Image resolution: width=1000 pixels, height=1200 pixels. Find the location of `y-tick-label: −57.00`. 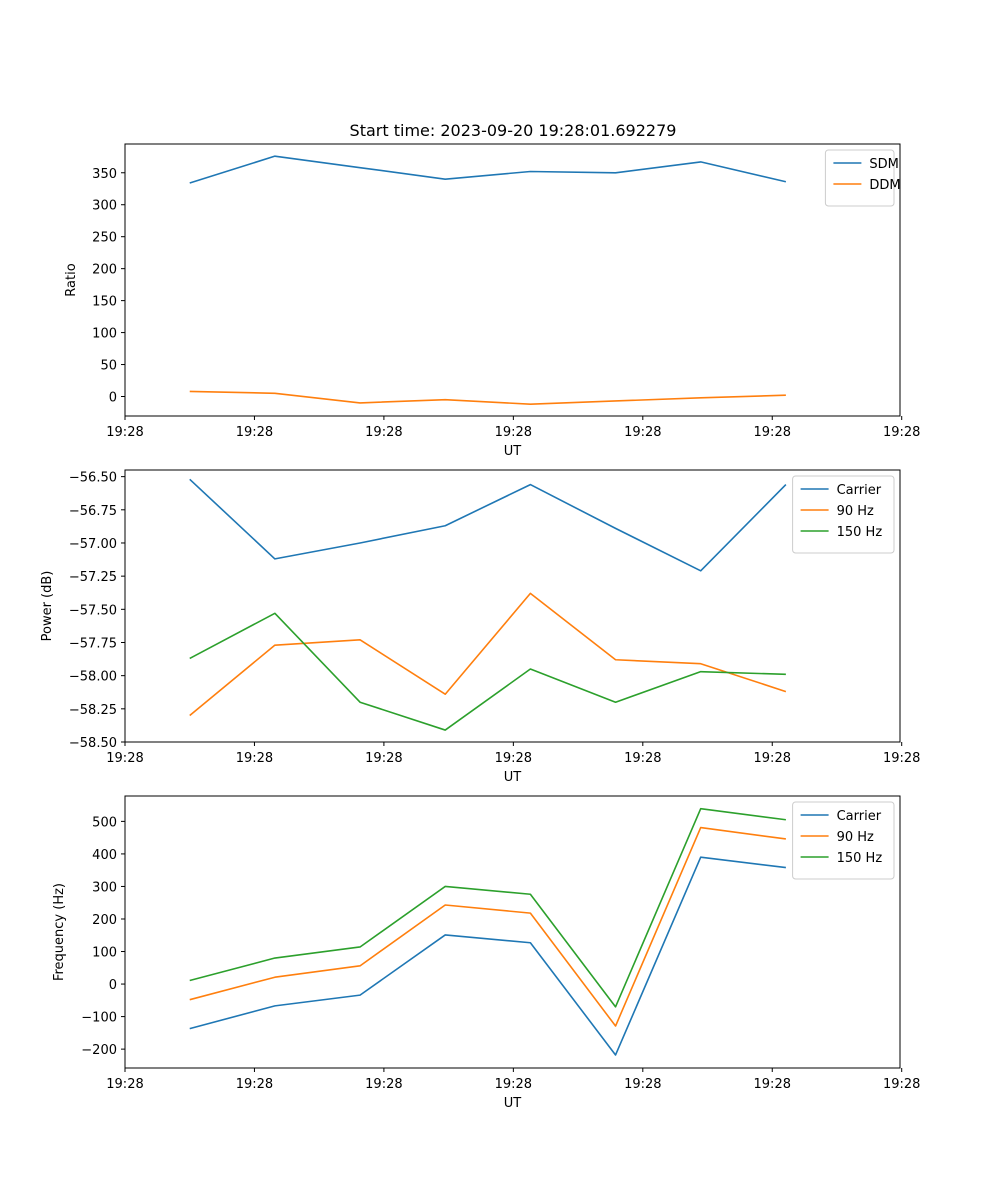

y-tick-label: −57.00 is located at coordinates (93, 544).